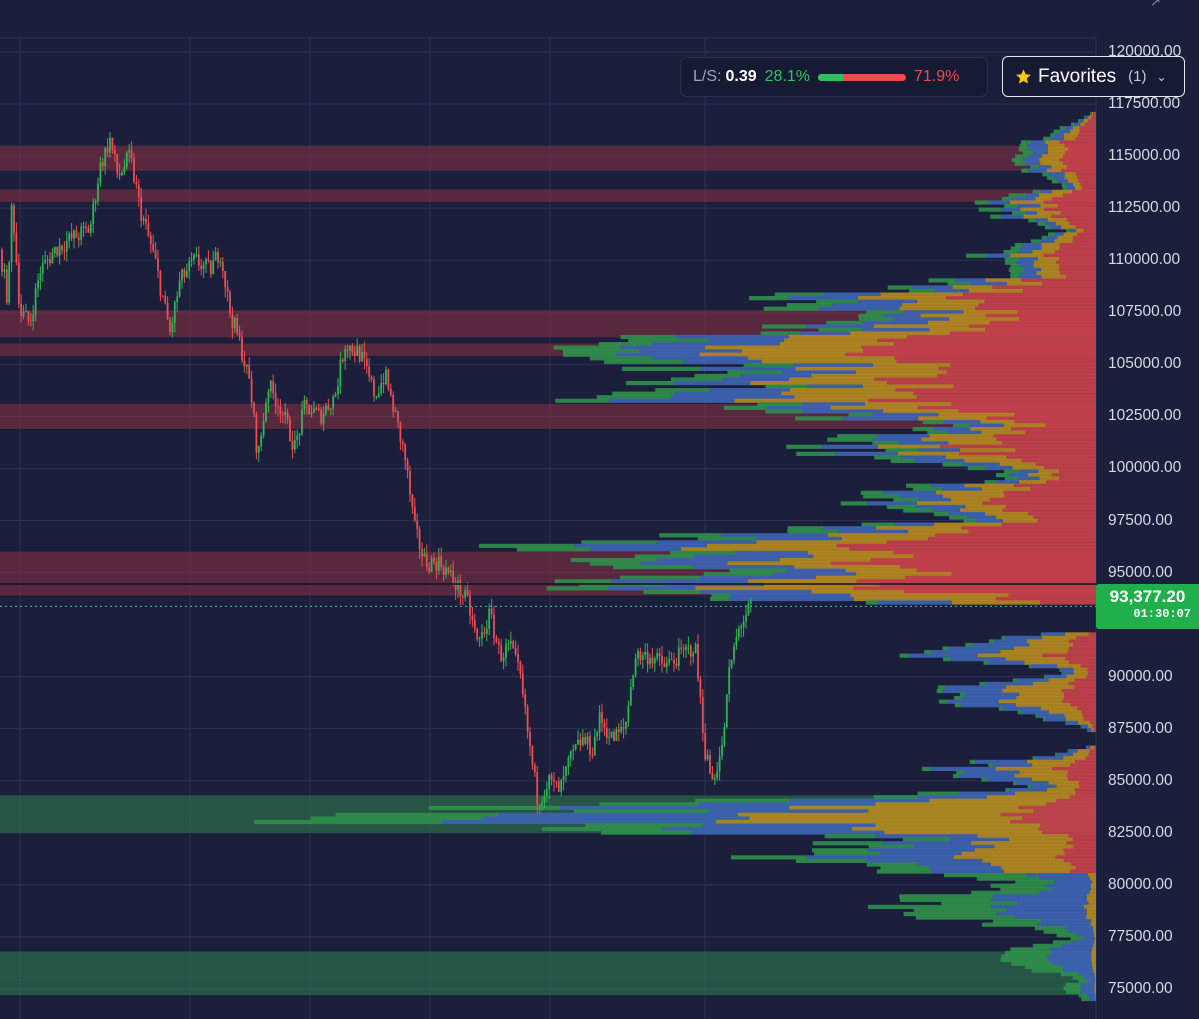 The width and height of the screenshot is (1199, 1019). Describe the element at coordinates (1155, 4) in the screenshot. I see `expand-icon: ↗` at that location.